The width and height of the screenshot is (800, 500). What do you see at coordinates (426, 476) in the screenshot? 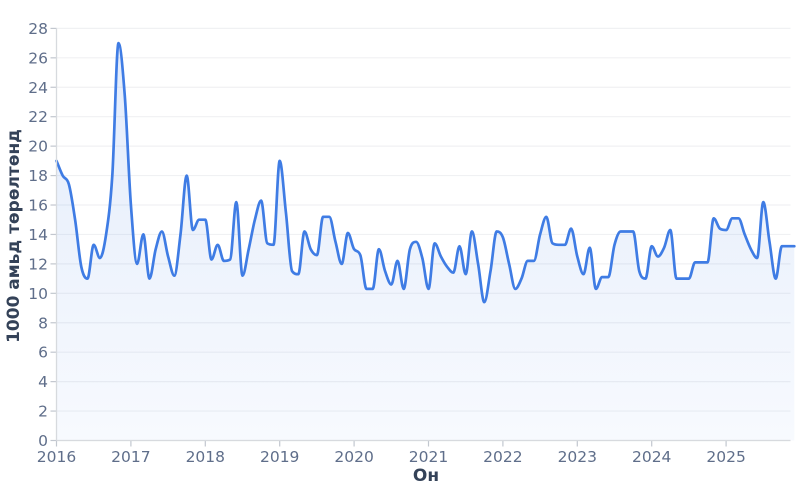
I see `x-axis-title: Он` at bounding box center [426, 476].